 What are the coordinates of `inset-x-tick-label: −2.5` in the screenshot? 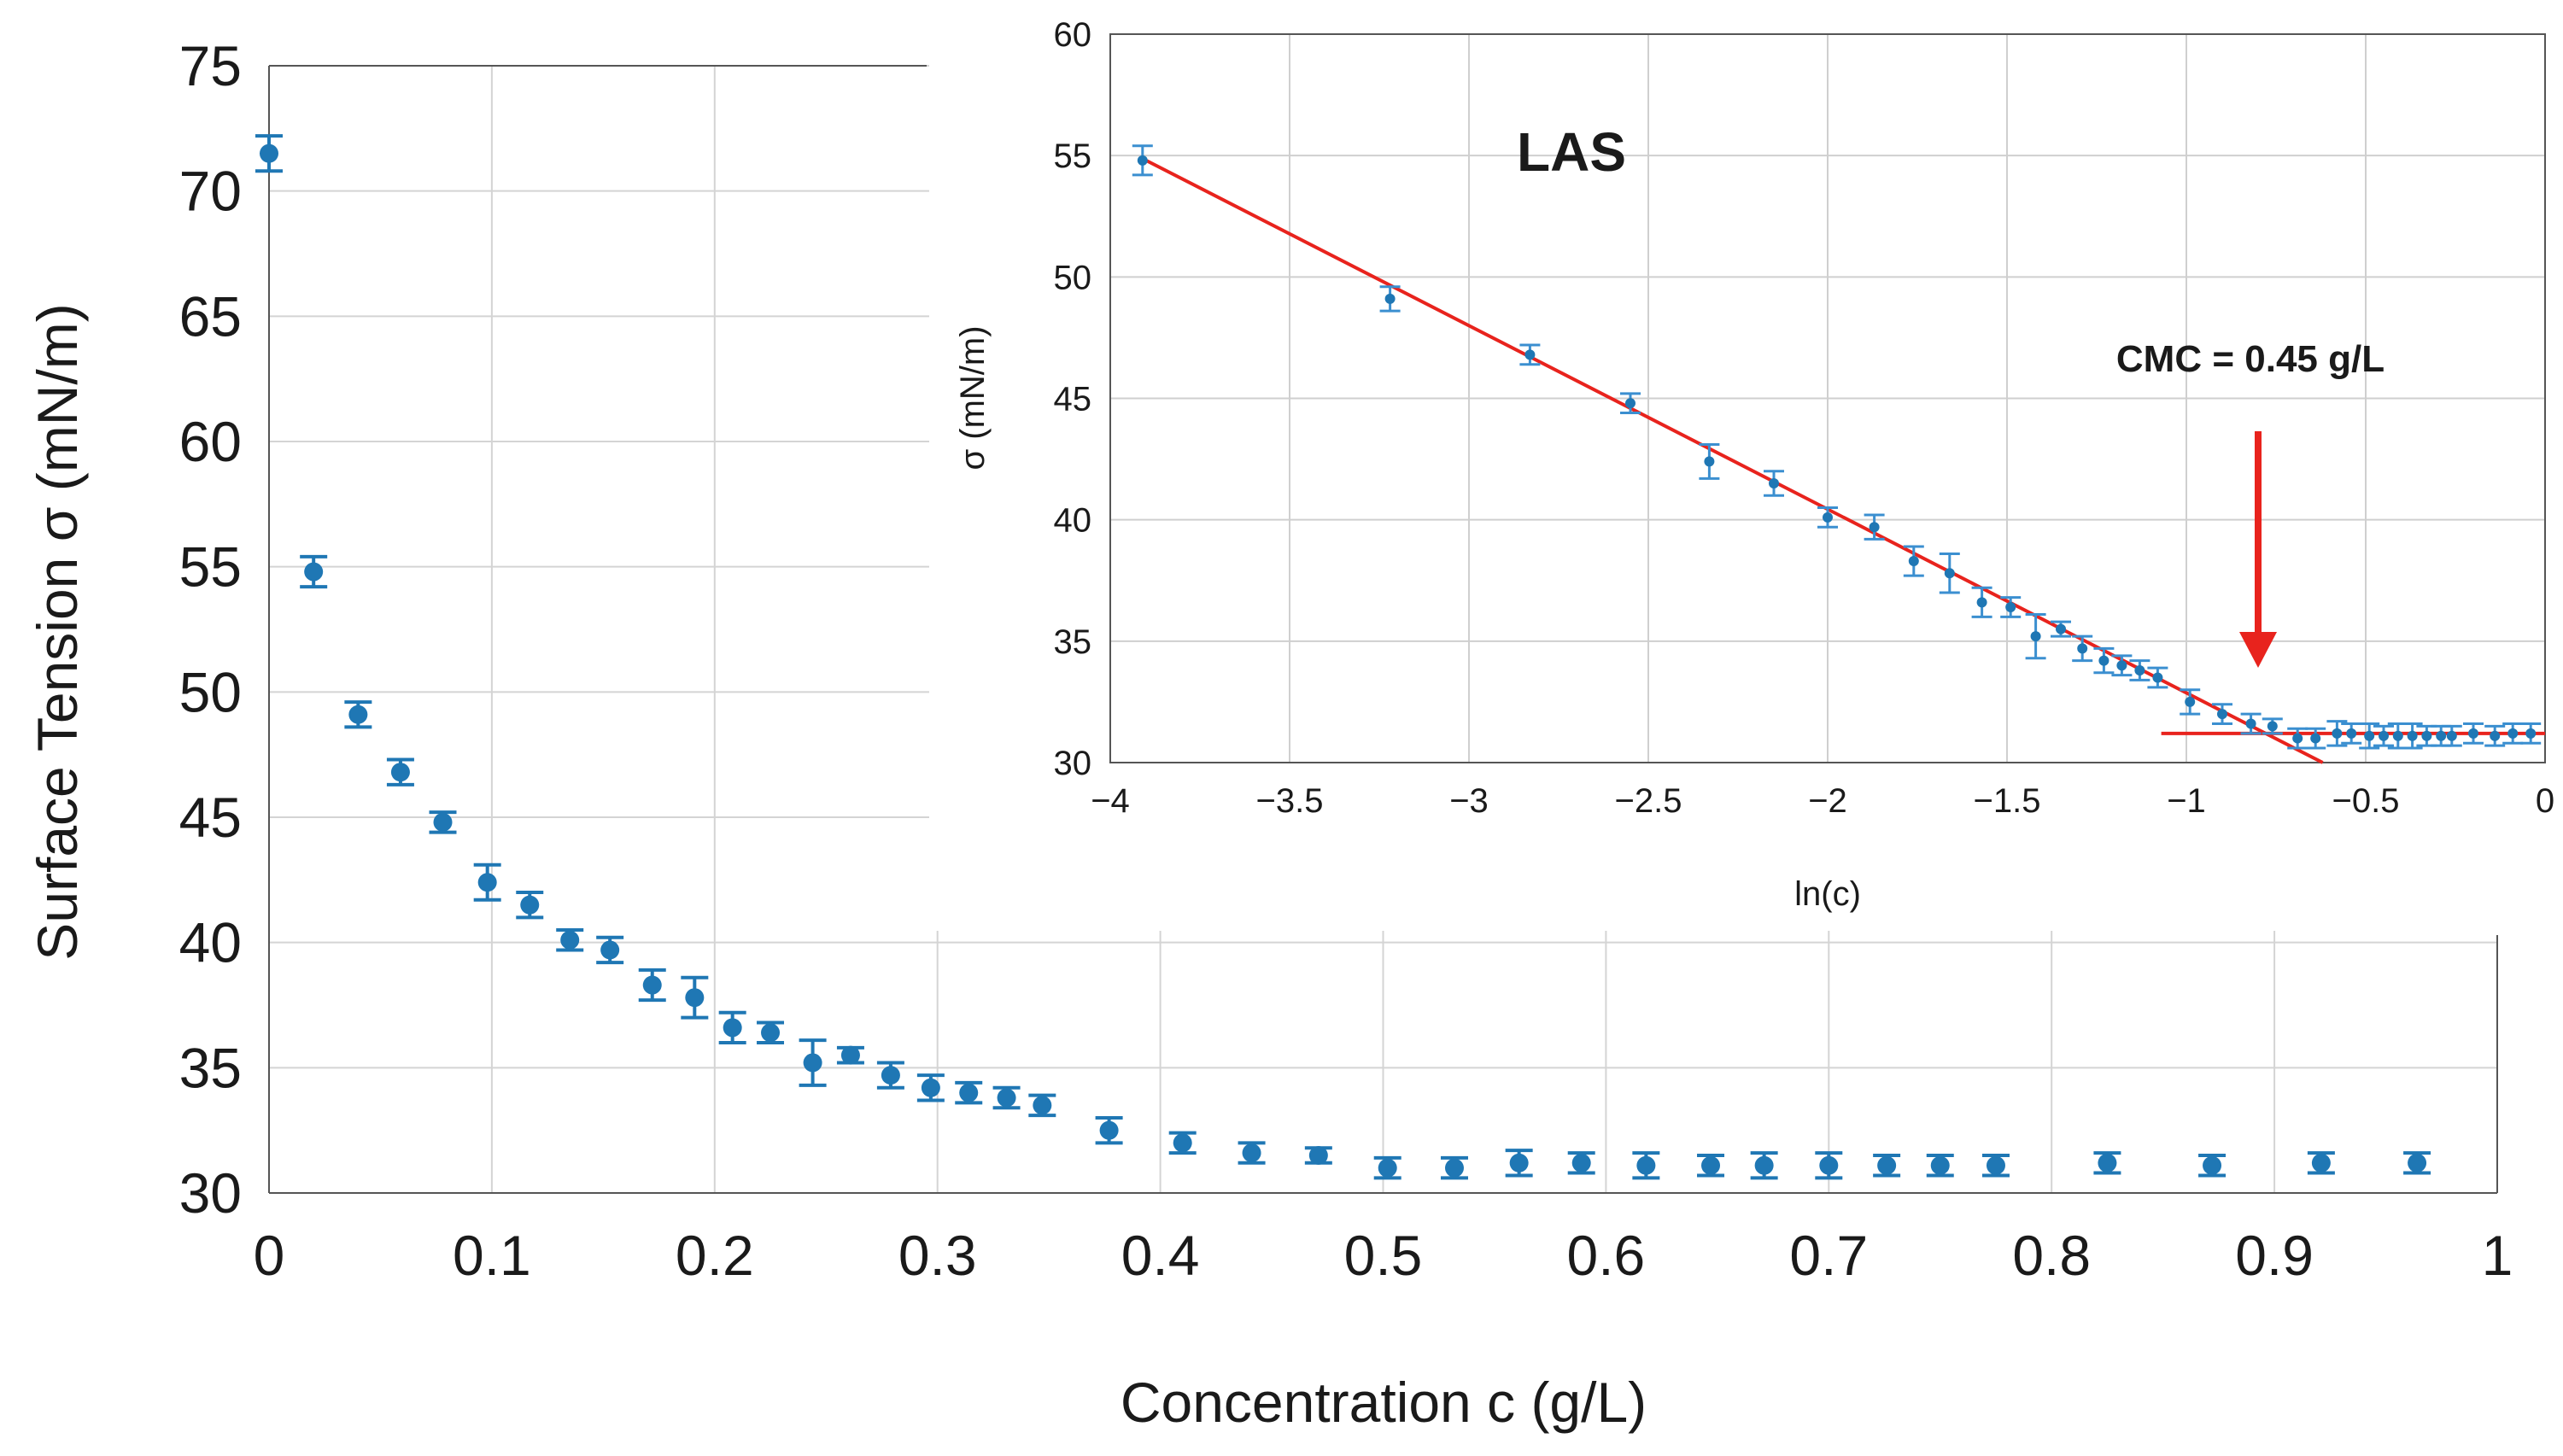 It's located at (1648, 801).